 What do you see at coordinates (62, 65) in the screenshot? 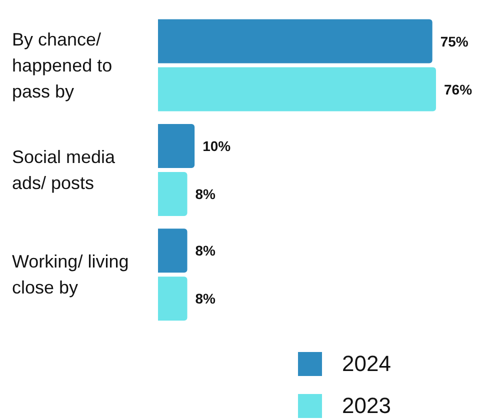
I see `y-tick-label: By chance/ happened to pass by` at bounding box center [62, 65].